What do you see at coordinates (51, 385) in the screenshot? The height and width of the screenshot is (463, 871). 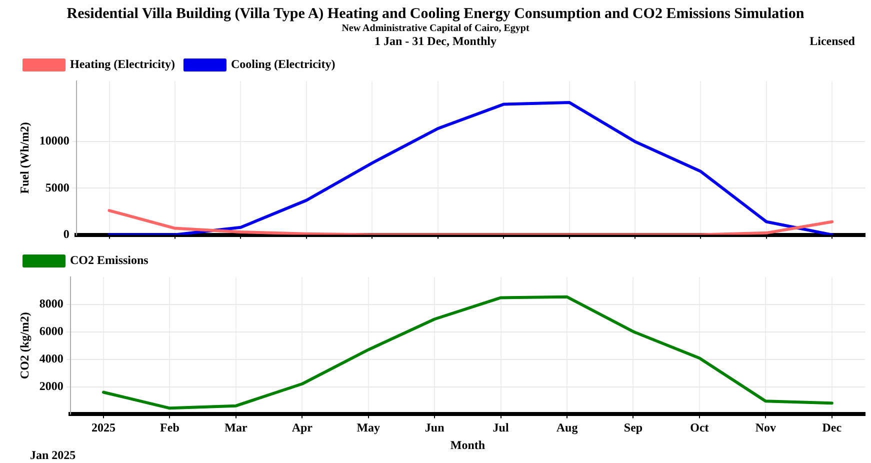 I see `y-tick-label: 2000` at bounding box center [51, 385].